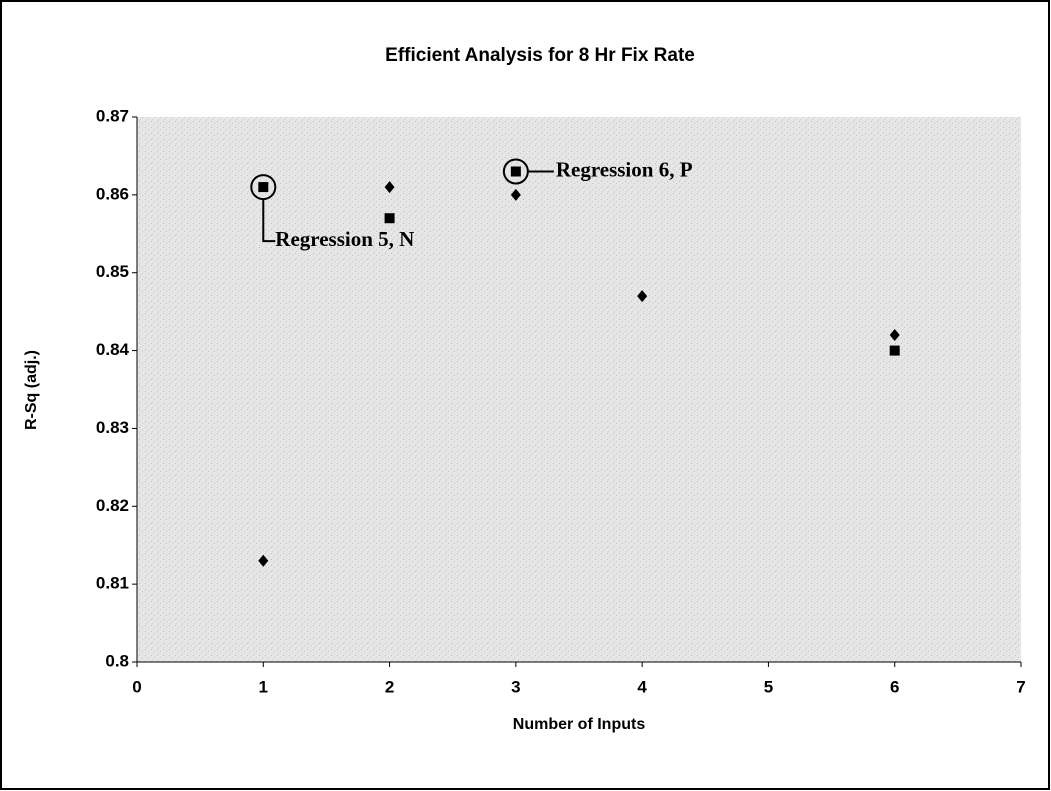  I want to click on annotation-label: Regression 5, N, so click(344, 239).